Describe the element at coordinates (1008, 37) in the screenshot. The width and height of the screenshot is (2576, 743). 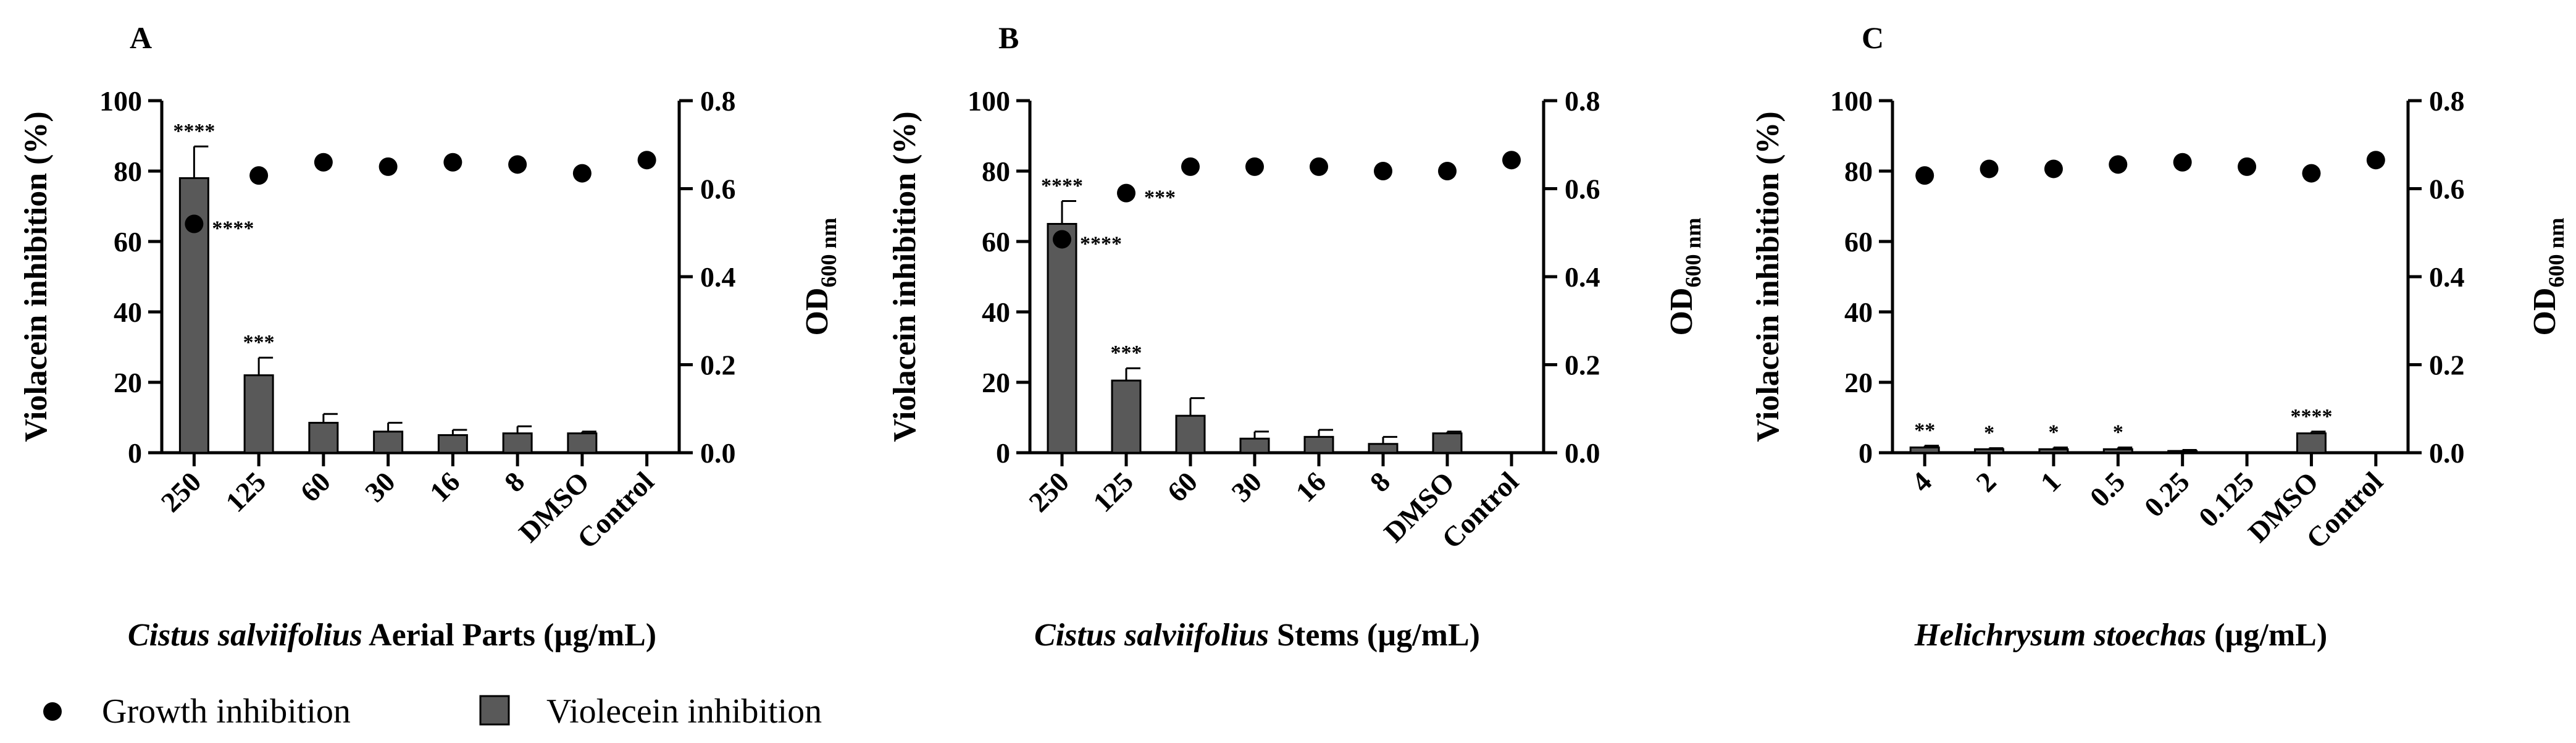
I see `panel-letter: B` at that location.